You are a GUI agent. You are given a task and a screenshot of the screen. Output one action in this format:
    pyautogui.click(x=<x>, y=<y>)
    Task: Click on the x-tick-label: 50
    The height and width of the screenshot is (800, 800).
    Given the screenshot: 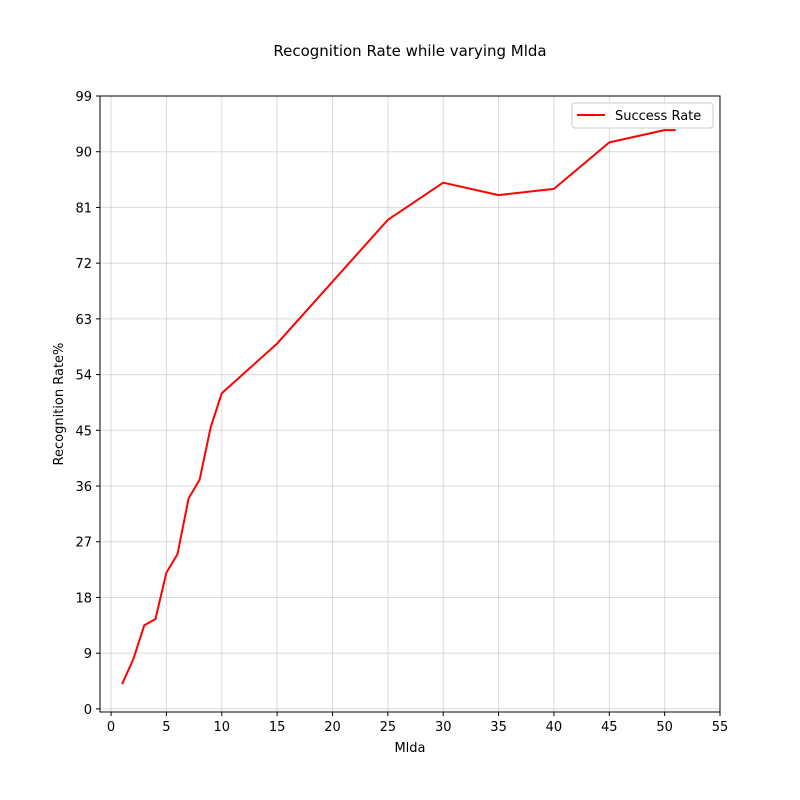 What is the action you would take?
    pyautogui.click(x=664, y=727)
    